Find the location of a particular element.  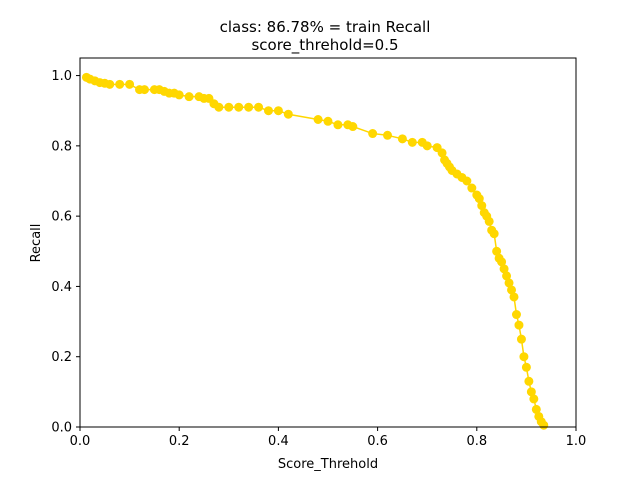

y-tick-label: 0.2 is located at coordinates (61, 357).